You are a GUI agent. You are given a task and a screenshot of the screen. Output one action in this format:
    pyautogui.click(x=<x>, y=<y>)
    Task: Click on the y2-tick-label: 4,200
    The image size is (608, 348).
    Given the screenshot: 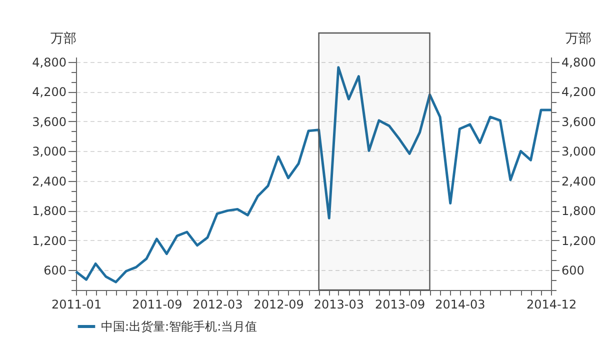 What is the action you would take?
    pyautogui.click(x=579, y=92)
    